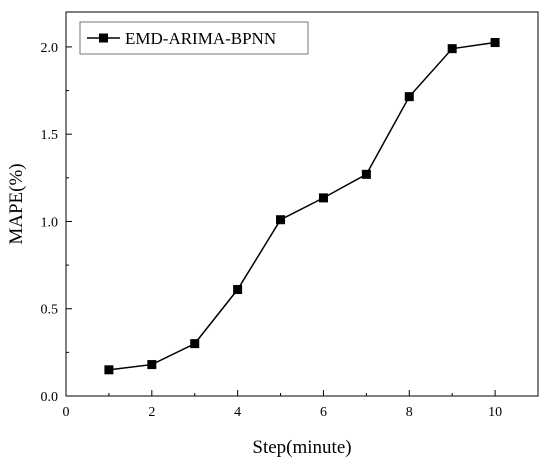  What do you see at coordinates (103, 38) in the screenshot?
I see `legend-marker` at bounding box center [103, 38].